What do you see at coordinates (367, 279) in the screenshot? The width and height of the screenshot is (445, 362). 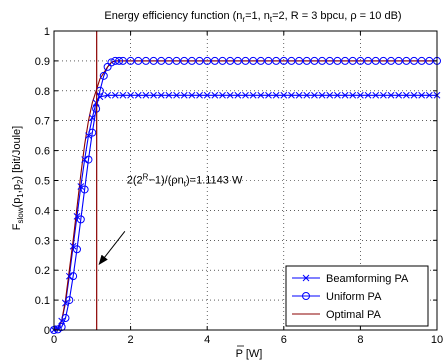 I see `legend-label-beamforming: Beamforming PA` at bounding box center [367, 279].